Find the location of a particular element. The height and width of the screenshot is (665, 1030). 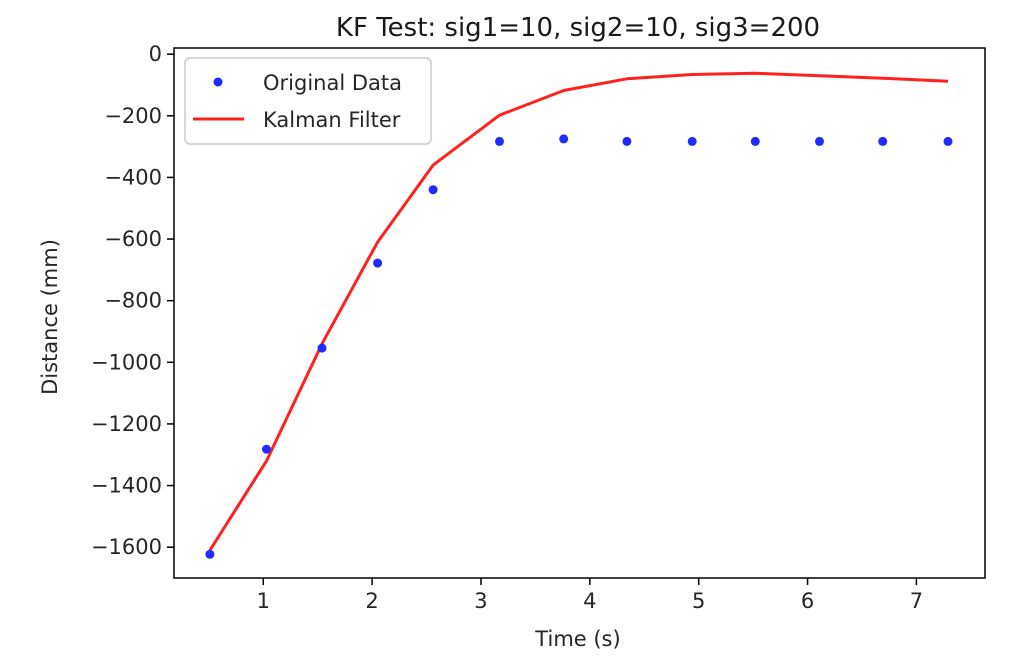

legend-label-original-data: Original Data is located at coordinates (332, 83).